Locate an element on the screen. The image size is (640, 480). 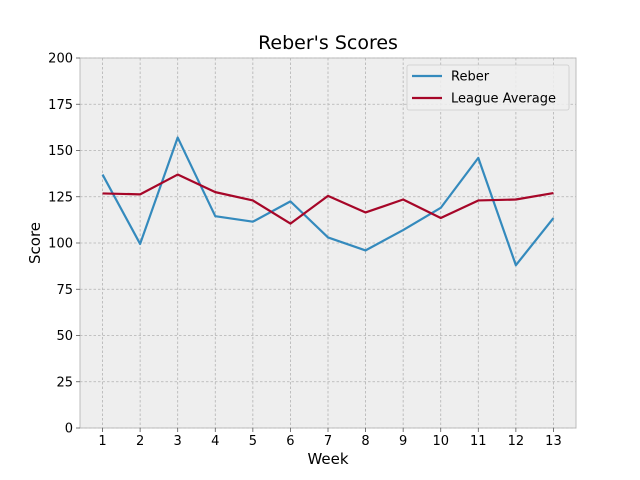
x-tick-label: 1 is located at coordinates (102, 441).